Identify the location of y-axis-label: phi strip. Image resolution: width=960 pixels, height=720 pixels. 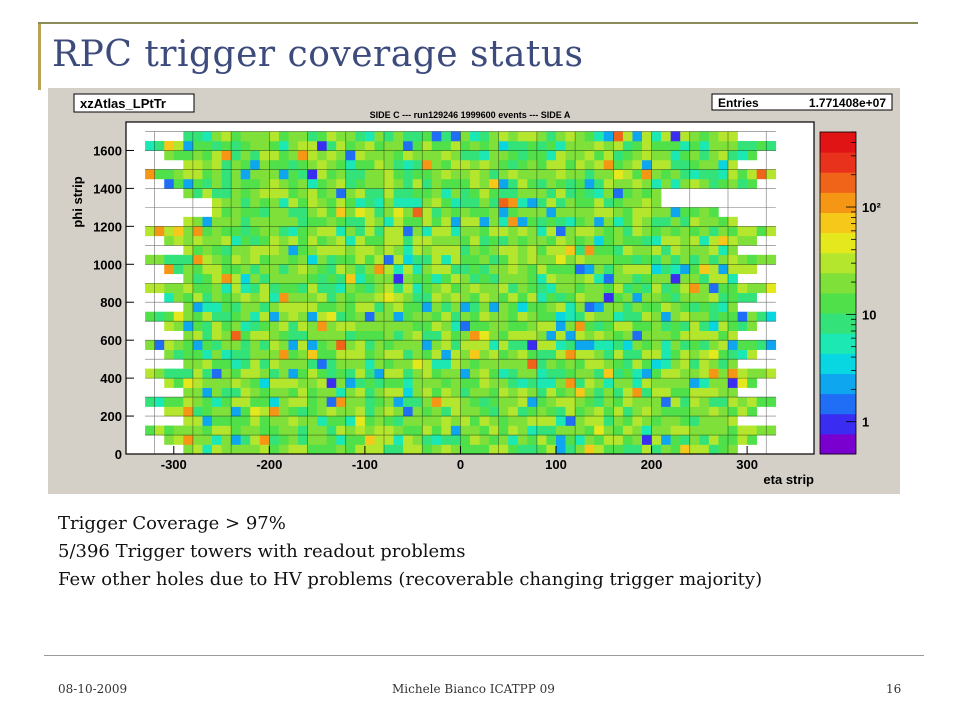
(77, 201).